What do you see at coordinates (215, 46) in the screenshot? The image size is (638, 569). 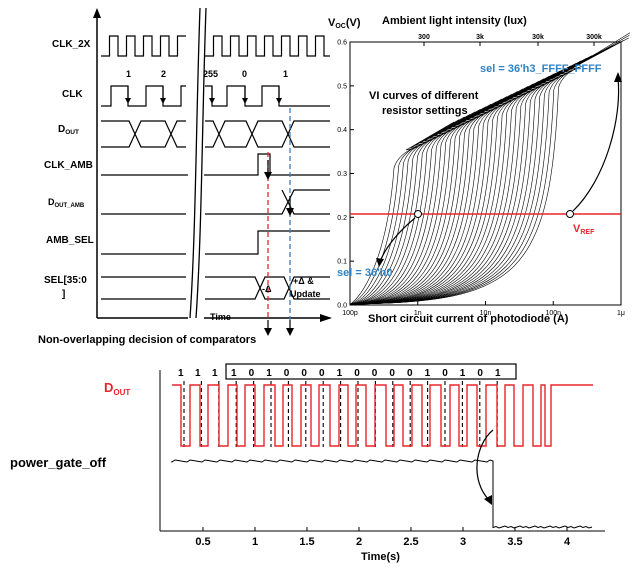 I see `clk-2x-waveform` at bounding box center [215, 46].